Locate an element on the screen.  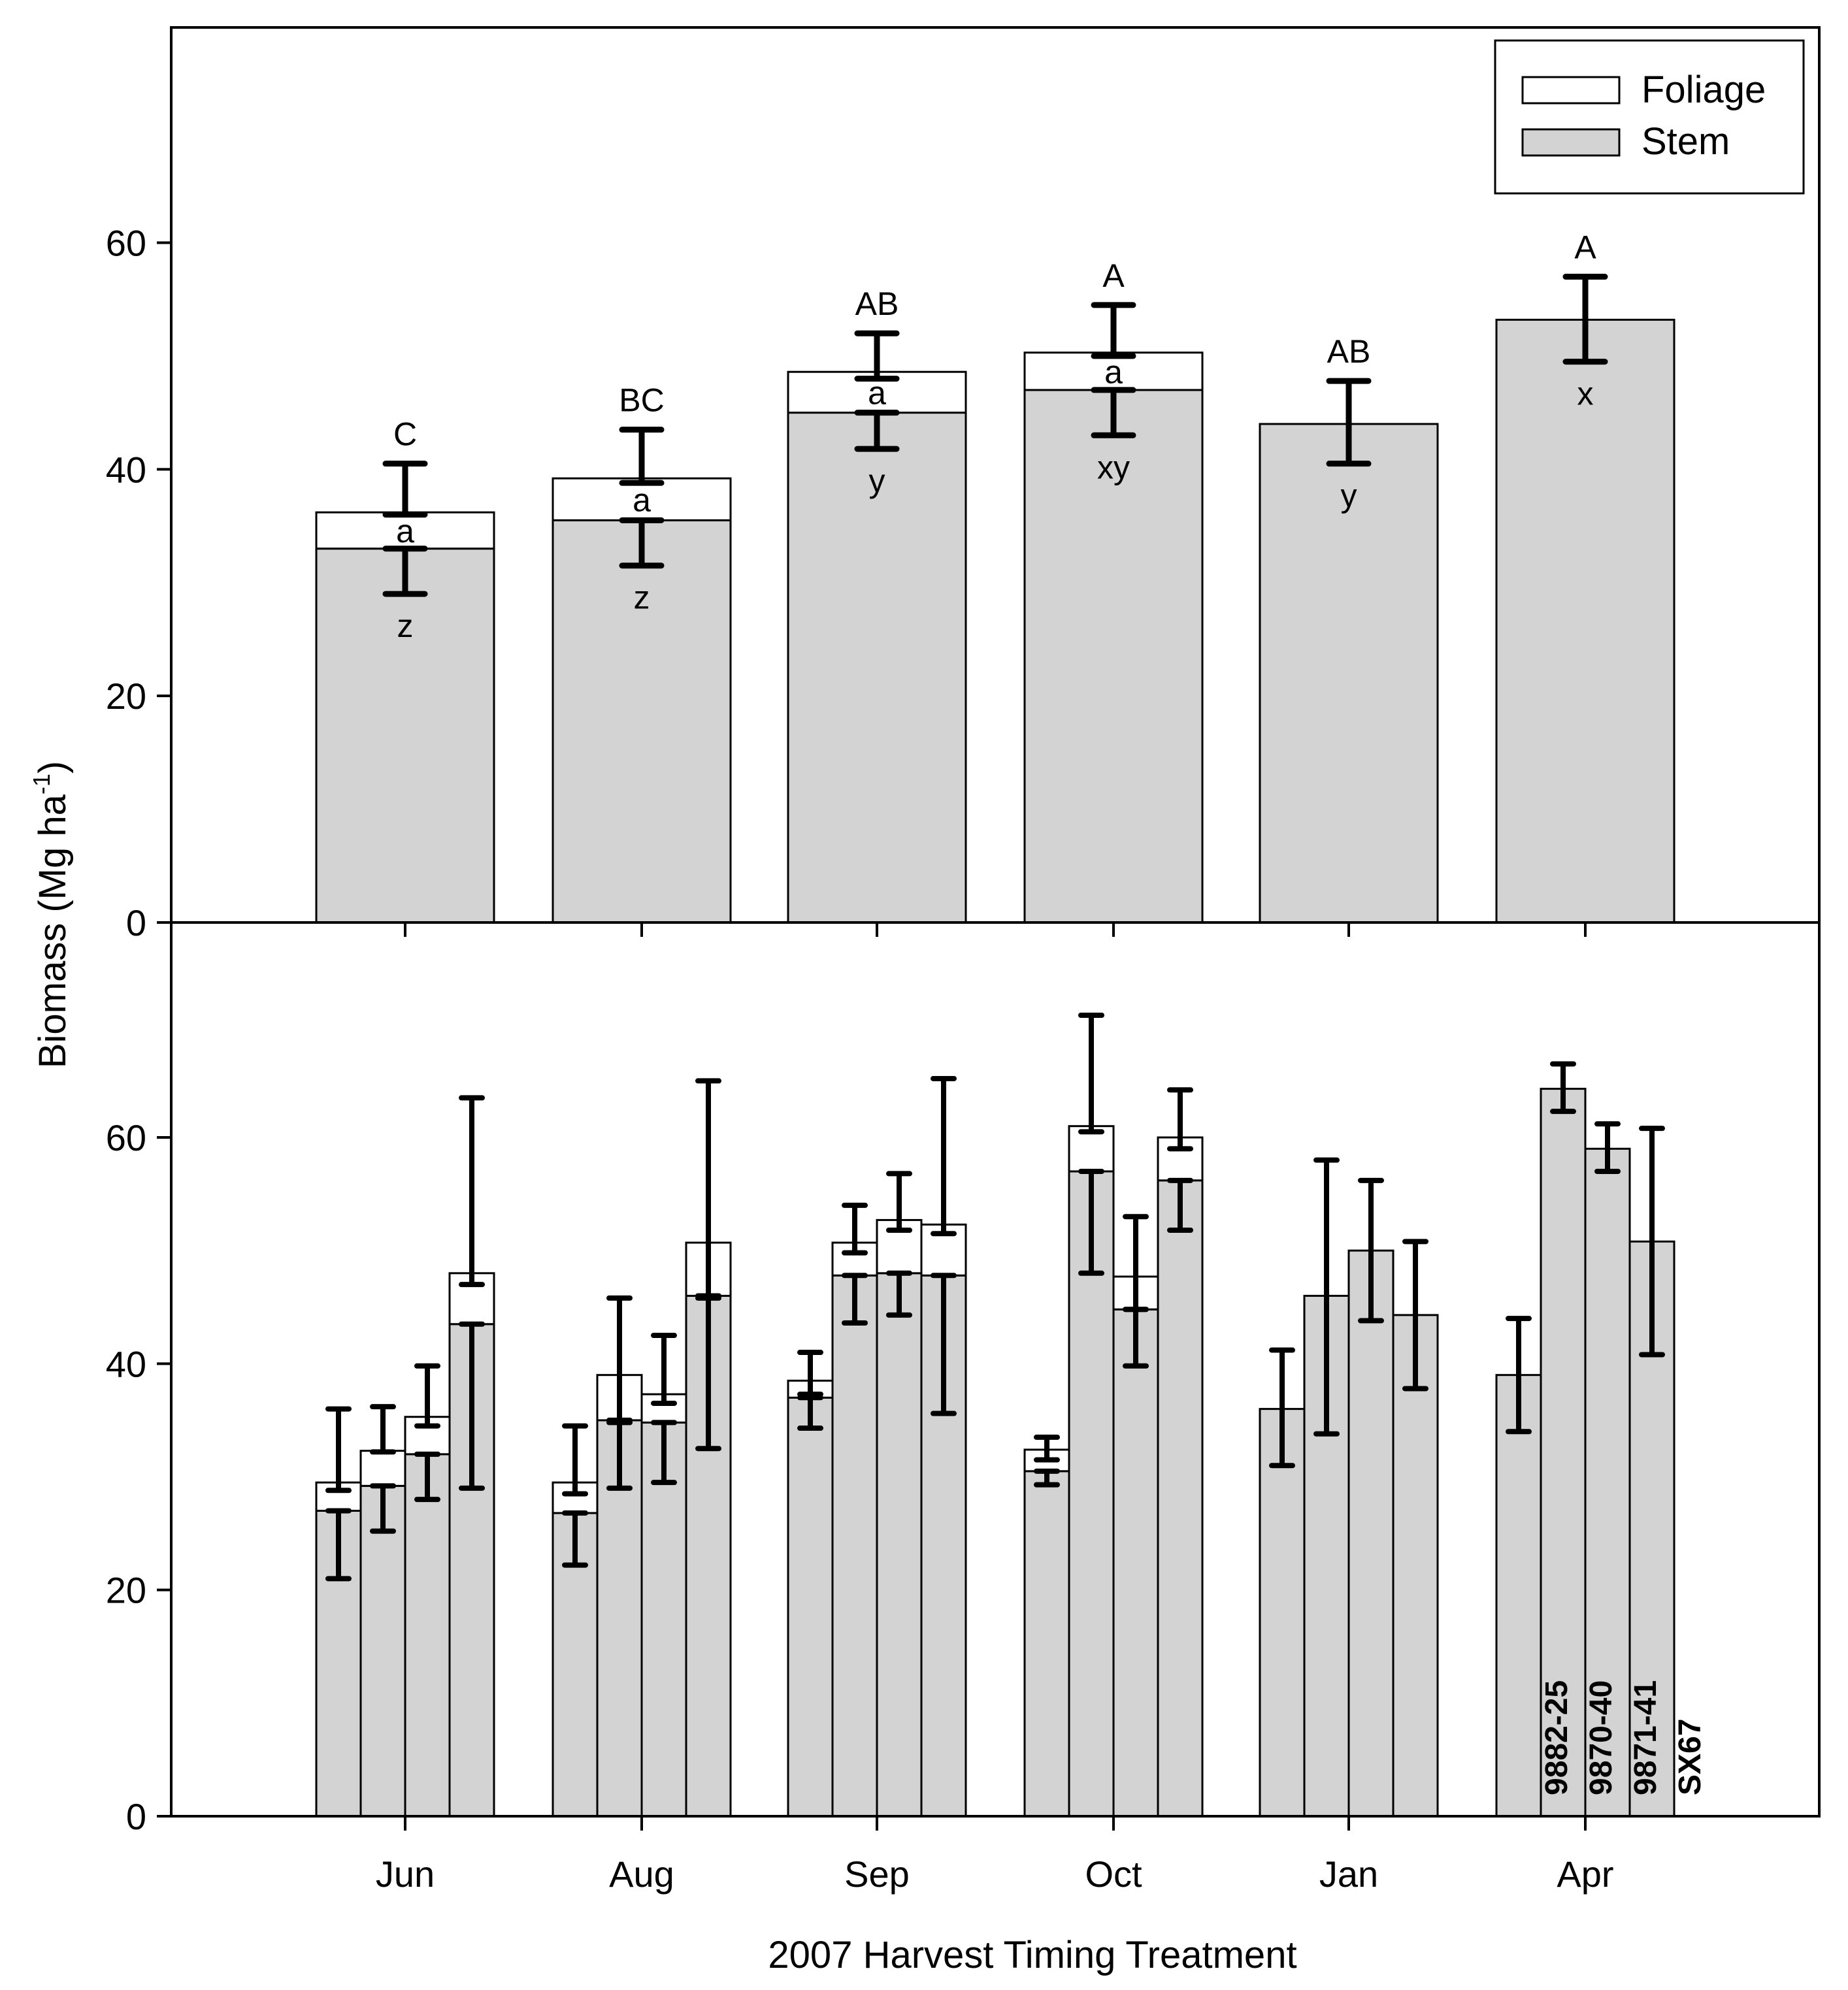
y-tick-label-top-20: 20 is located at coordinates (126, 697).